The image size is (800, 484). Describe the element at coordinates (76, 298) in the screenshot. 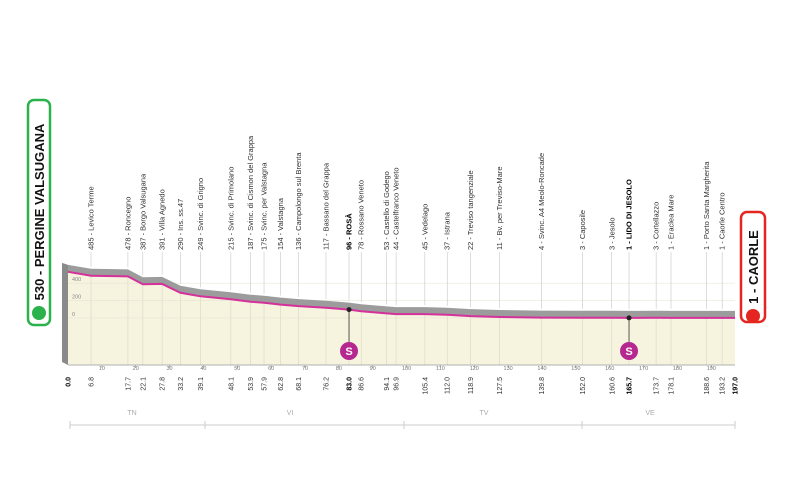

I see `y-tick-label: 200` at that location.